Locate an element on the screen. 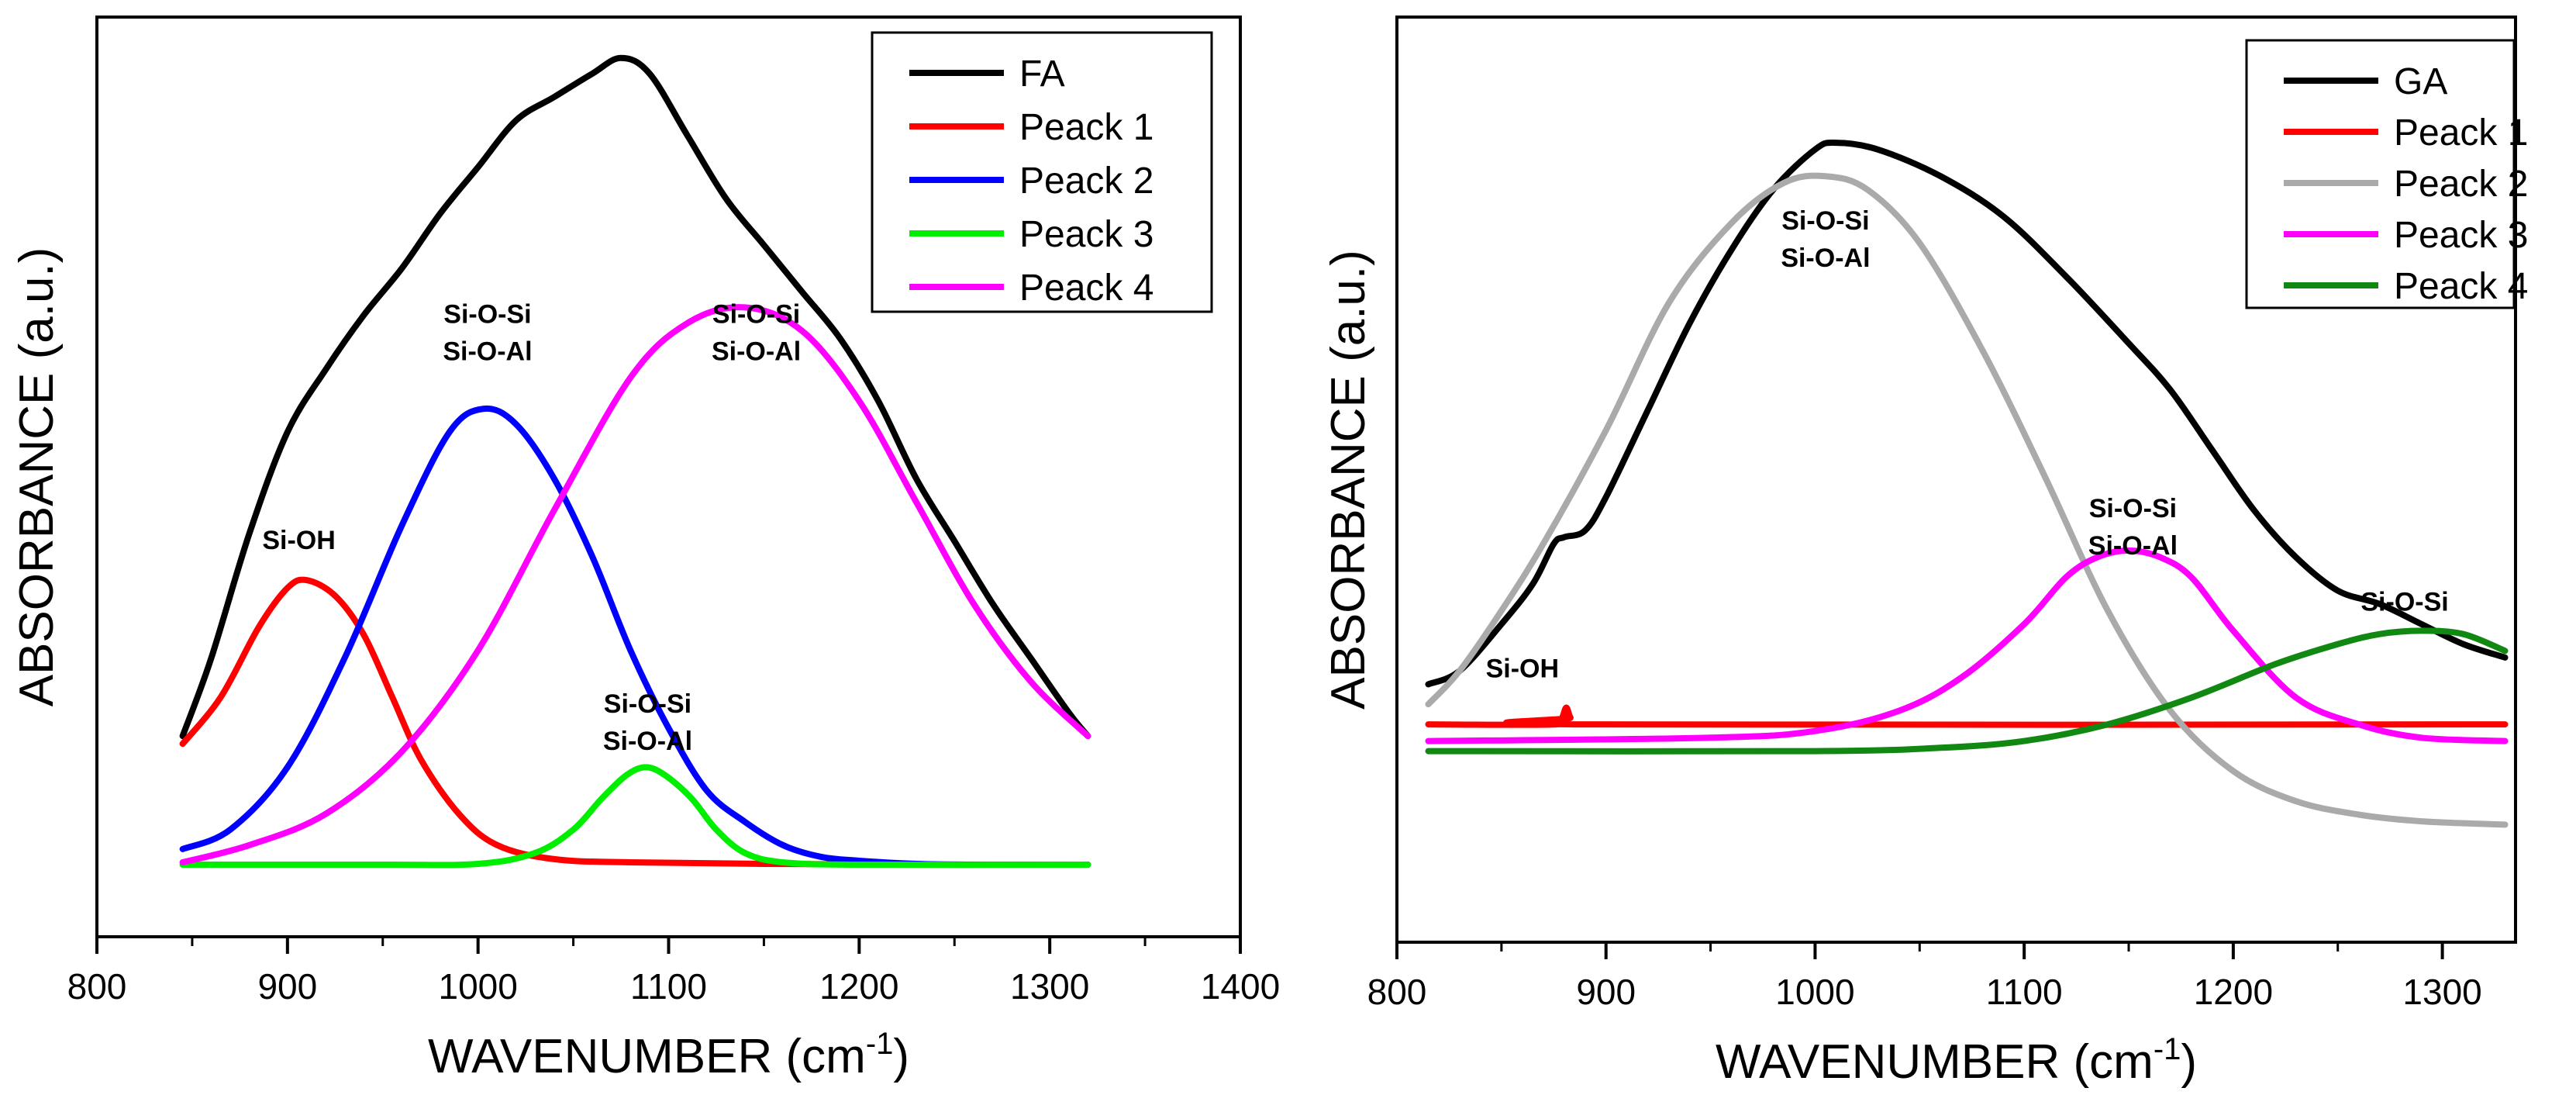 The image size is (2576, 1119). peak-annotation: Si-O-Si is located at coordinates (2404, 602).